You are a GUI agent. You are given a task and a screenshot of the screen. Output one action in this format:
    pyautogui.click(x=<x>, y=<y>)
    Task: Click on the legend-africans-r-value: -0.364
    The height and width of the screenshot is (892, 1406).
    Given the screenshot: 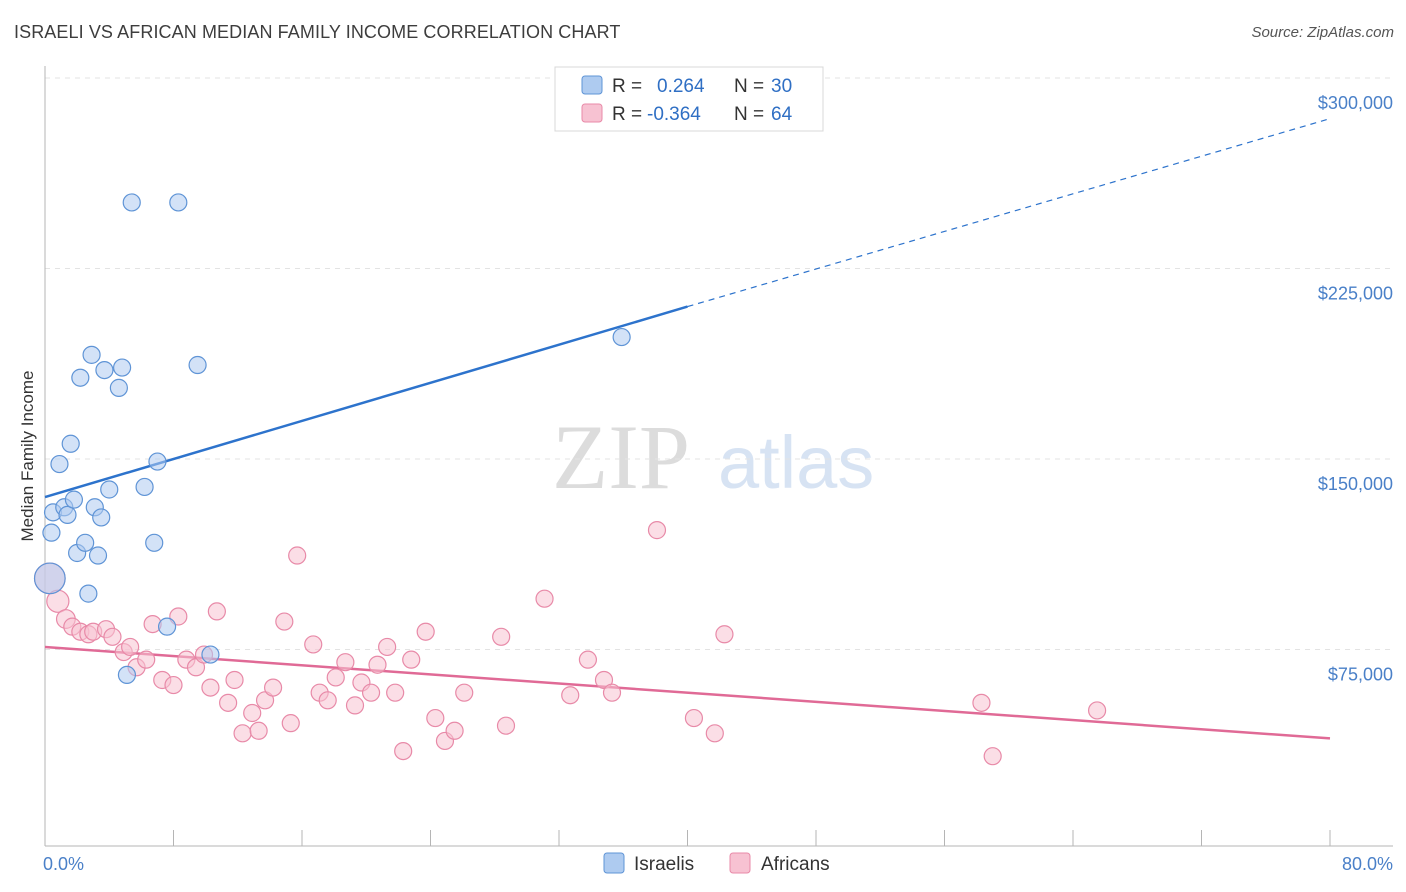 What is the action you would take?
    pyautogui.click(x=674, y=114)
    